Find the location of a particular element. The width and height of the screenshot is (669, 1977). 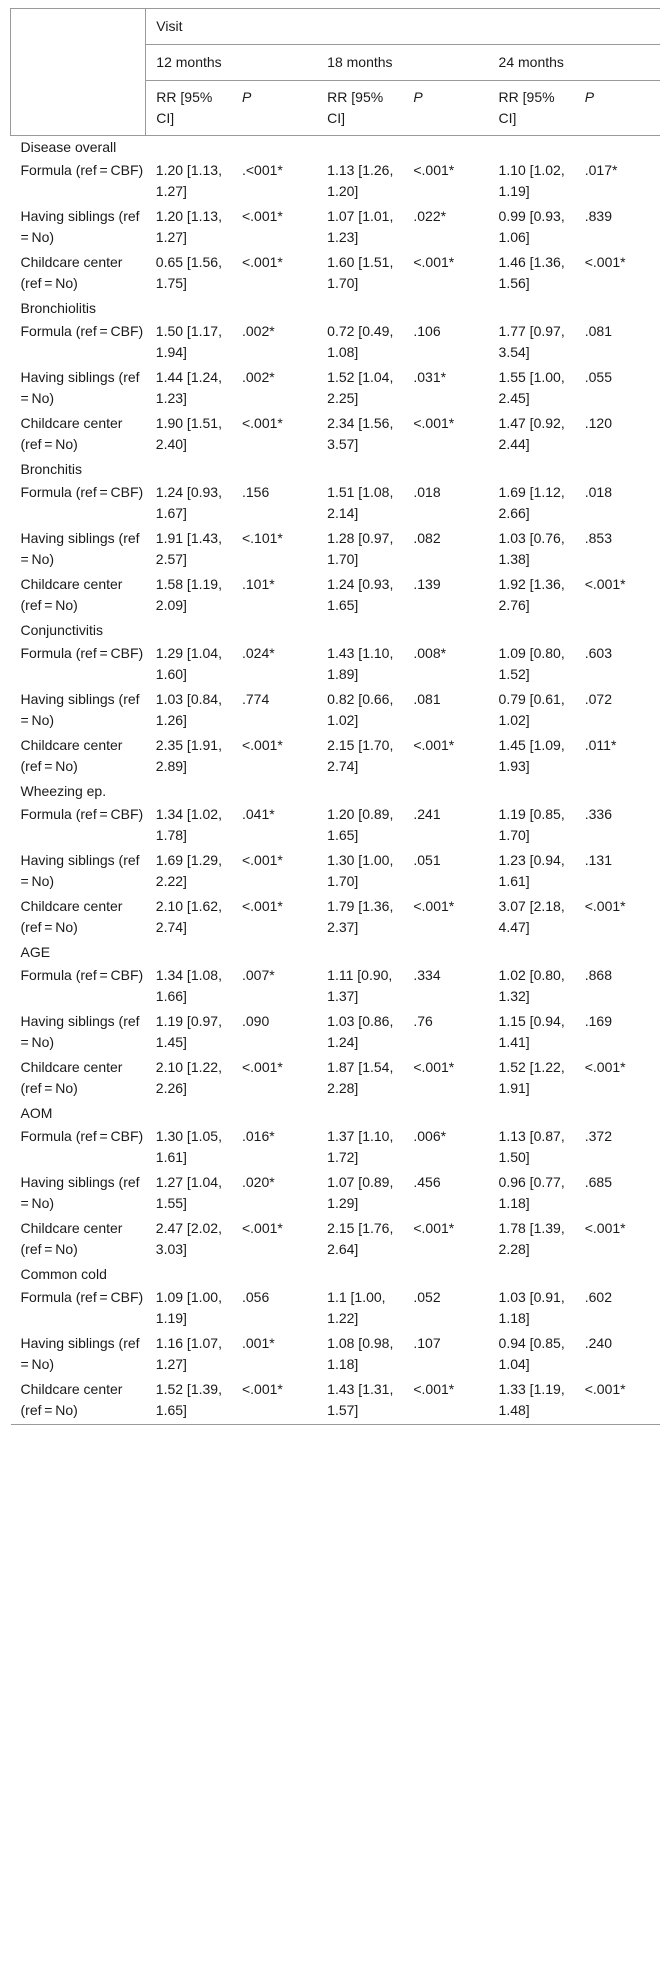

rr-cell: 2.35 [1.91, 2.89] is located at coordinates (188, 755).